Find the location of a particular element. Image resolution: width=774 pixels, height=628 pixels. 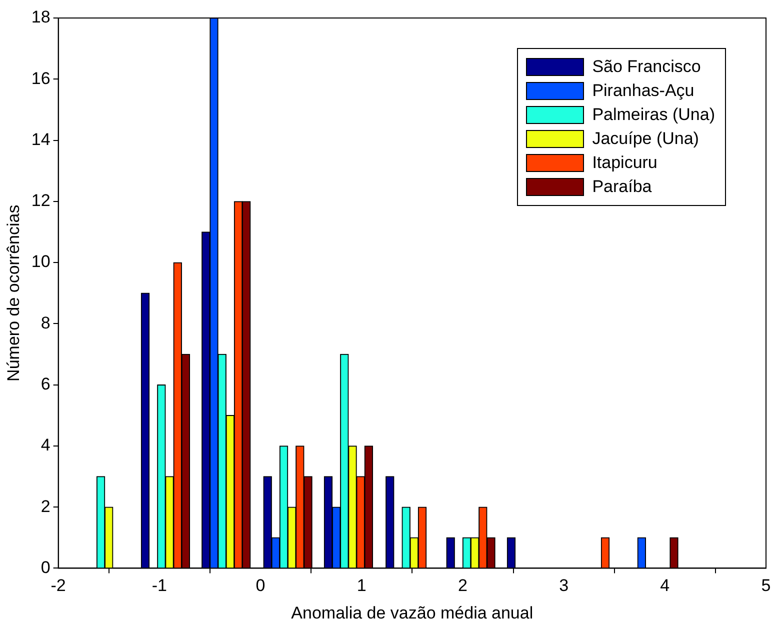

y-tick-label: 4 is located at coordinates (45, 445).